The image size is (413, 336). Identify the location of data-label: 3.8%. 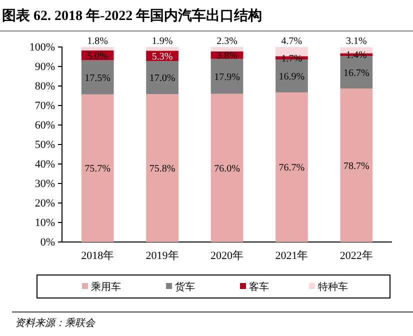
(227, 56).